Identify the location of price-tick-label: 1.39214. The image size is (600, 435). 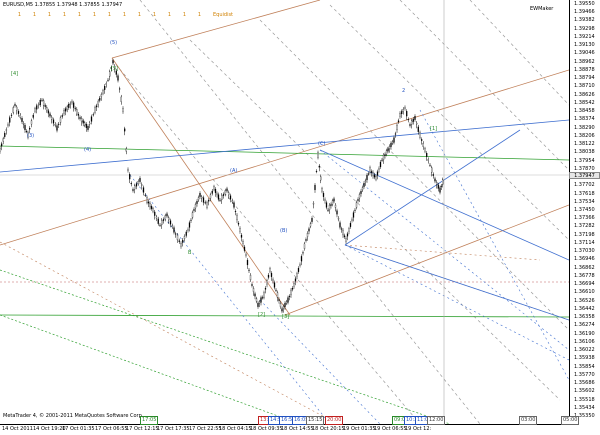
(584, 36).